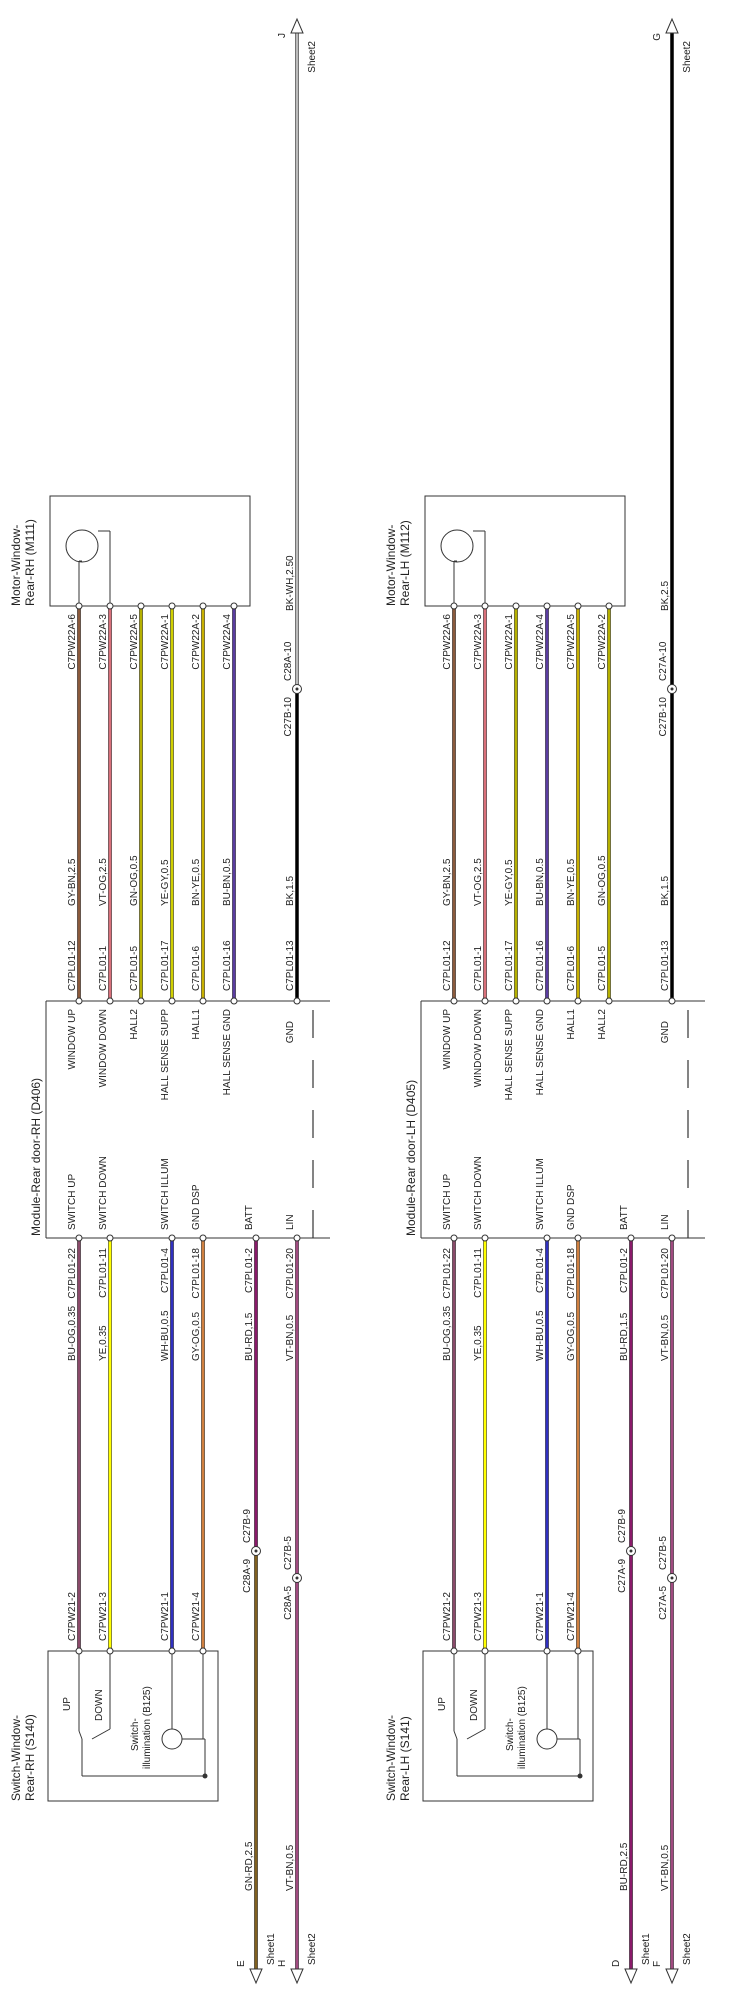 The width and height of the screenshot is (729, 2001). What do you see at coordinates (99, 1705) in the screenshot?
I see `switch-label: DOWN` at bounding box center [99, 1705].